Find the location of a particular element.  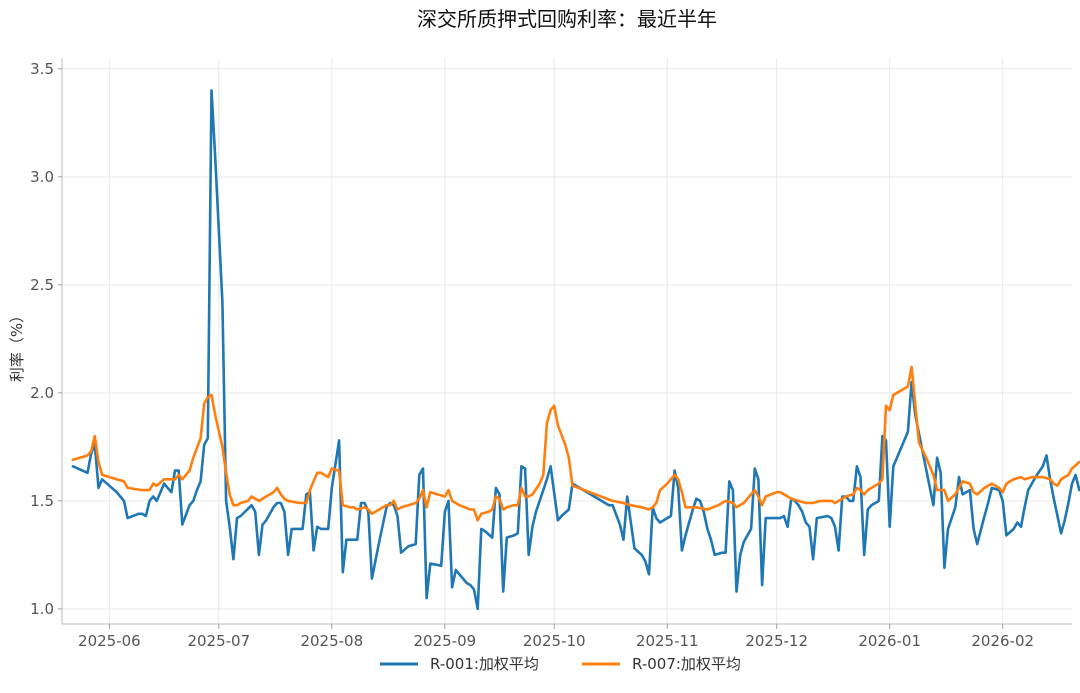

legend-label: R-001:加权平均 is located at coordinates (484, 664).